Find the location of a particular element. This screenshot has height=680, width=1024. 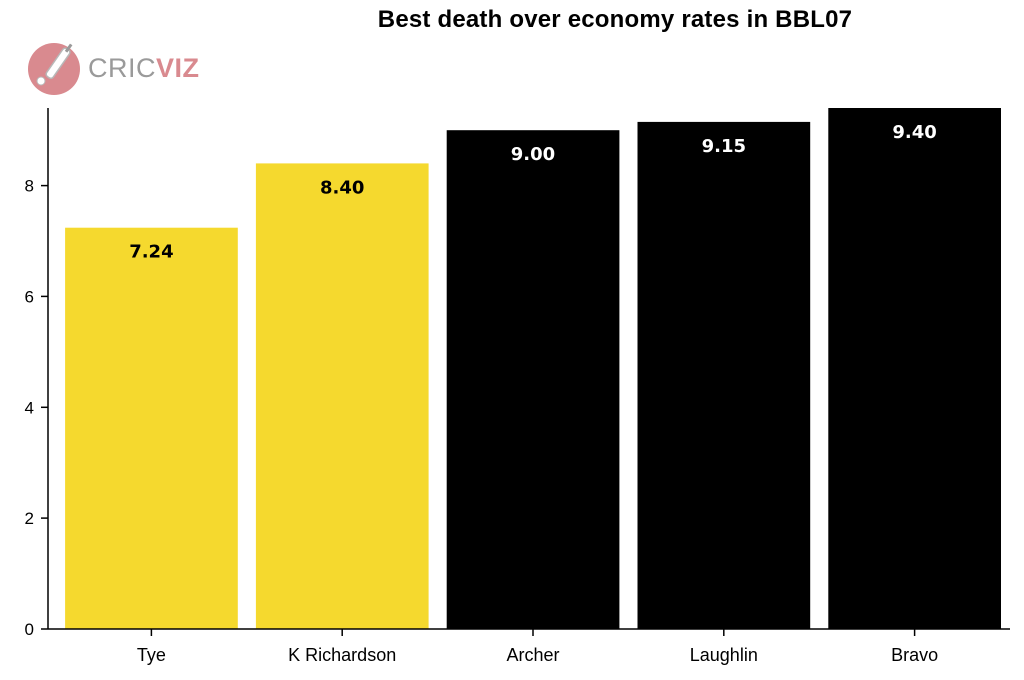

logo-wordmark: CRICVIZ is located at coordinates (144, 68).